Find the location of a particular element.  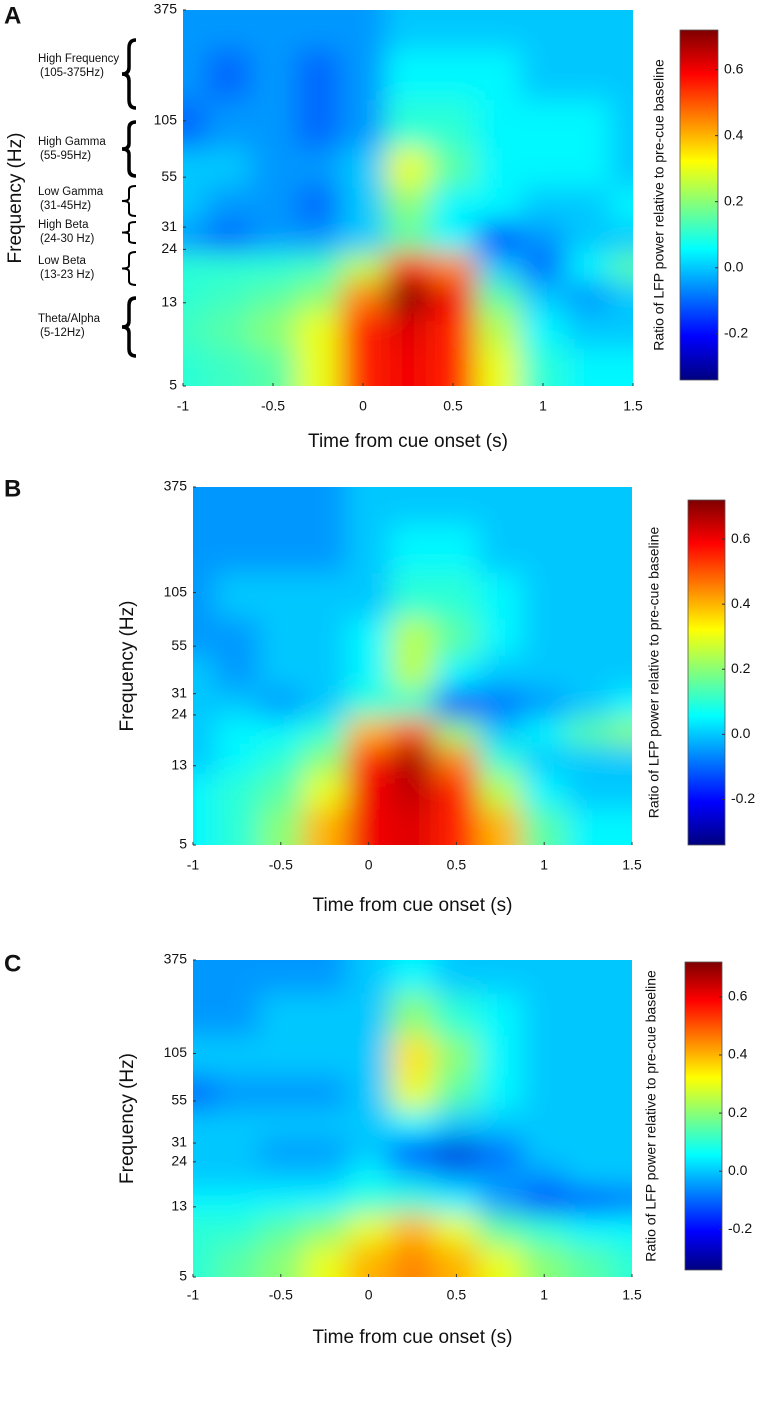

x-tick-label: 0 is located at coordinates (363, 406).